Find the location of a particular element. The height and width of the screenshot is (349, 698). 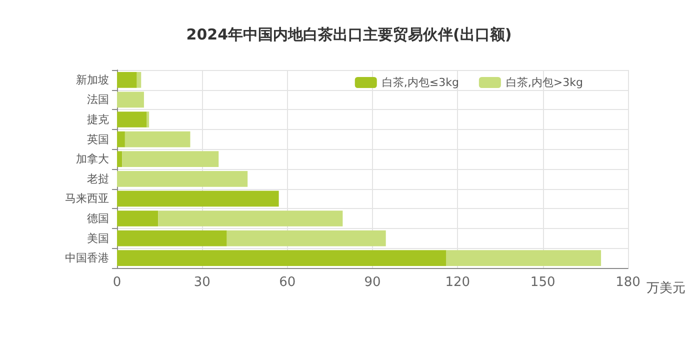

y-tick-label: 马来西亚 is located at coordinates (87, 199).